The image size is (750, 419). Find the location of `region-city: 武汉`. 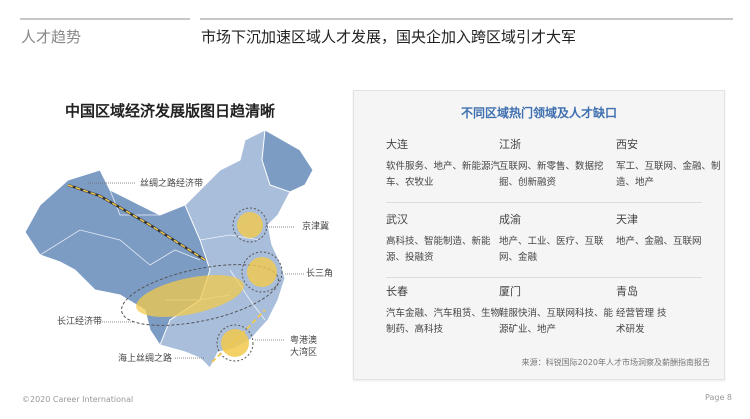

region-city: 武汉 is located at coordinates (397, 219).